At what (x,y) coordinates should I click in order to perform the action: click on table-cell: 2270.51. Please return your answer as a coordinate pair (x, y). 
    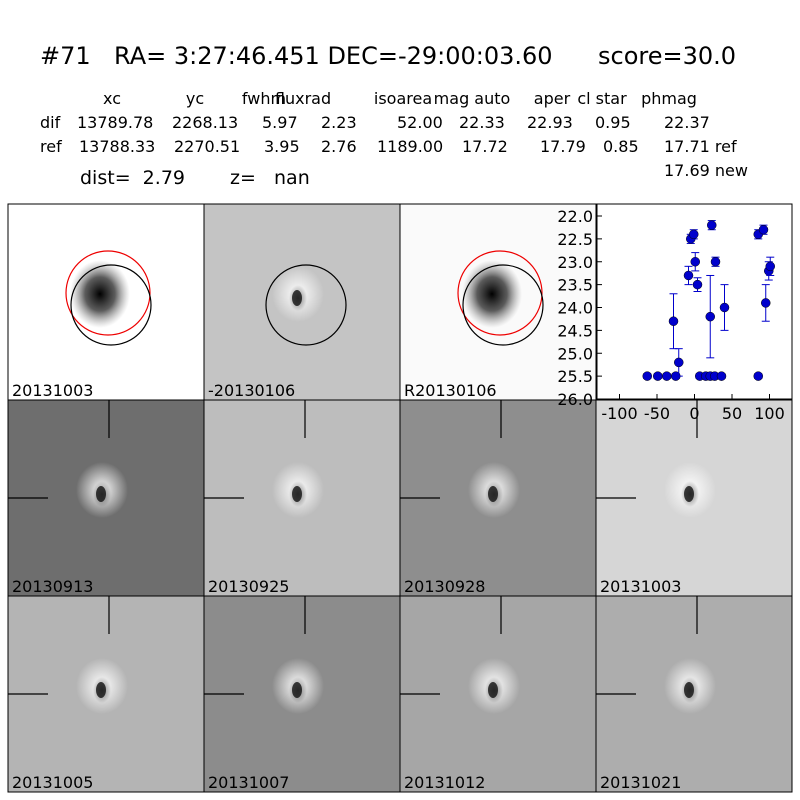
    Looking at the image, I should click on (207, 146).